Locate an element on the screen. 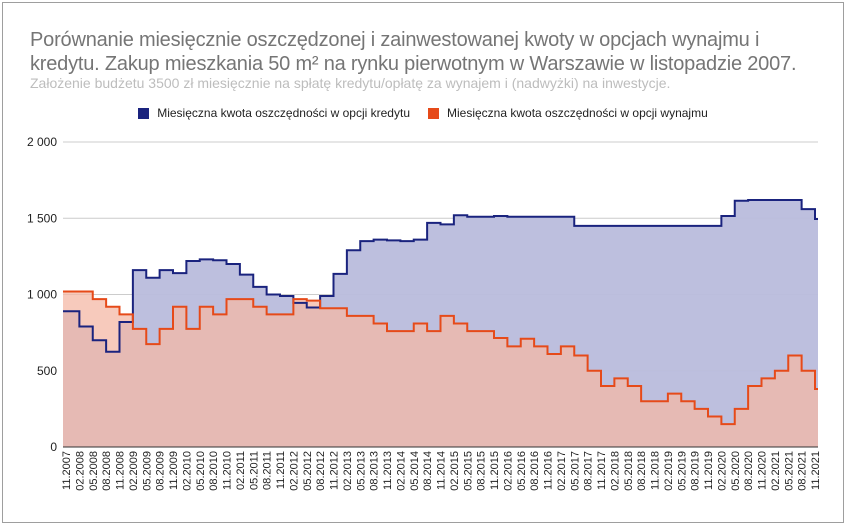 Image resolution: width=846 pixels, height=525 pixels. x-tick-label: 02.2011 is located at coordinates (241, 470).